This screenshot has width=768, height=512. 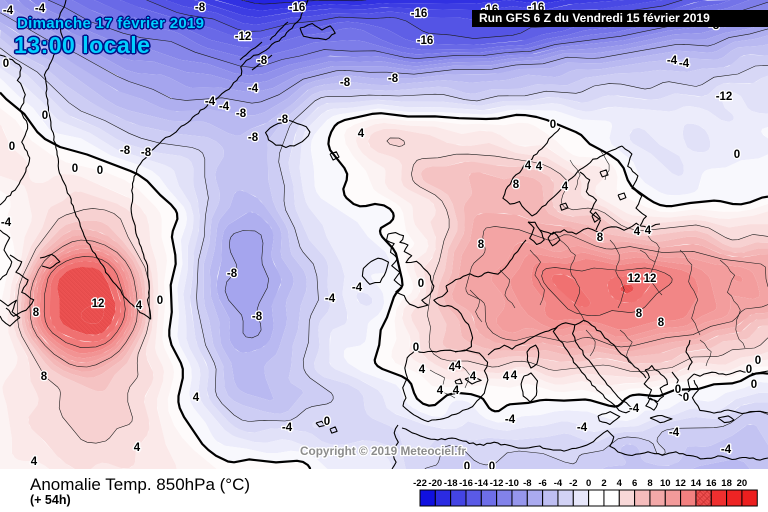 What do you see at coordinates (383, 451) in the screenshot?
I see `svg-text: Copyright © 2019 Meteociel.fr` at bounding box center [383, 451].